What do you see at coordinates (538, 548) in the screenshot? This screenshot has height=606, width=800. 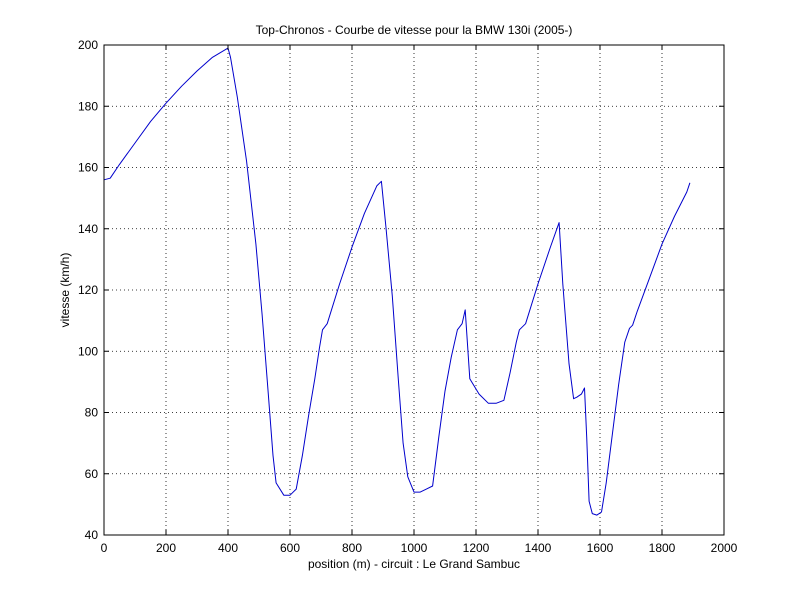 I see `x-tick-label: 1400` at bounding box center [538, 548].